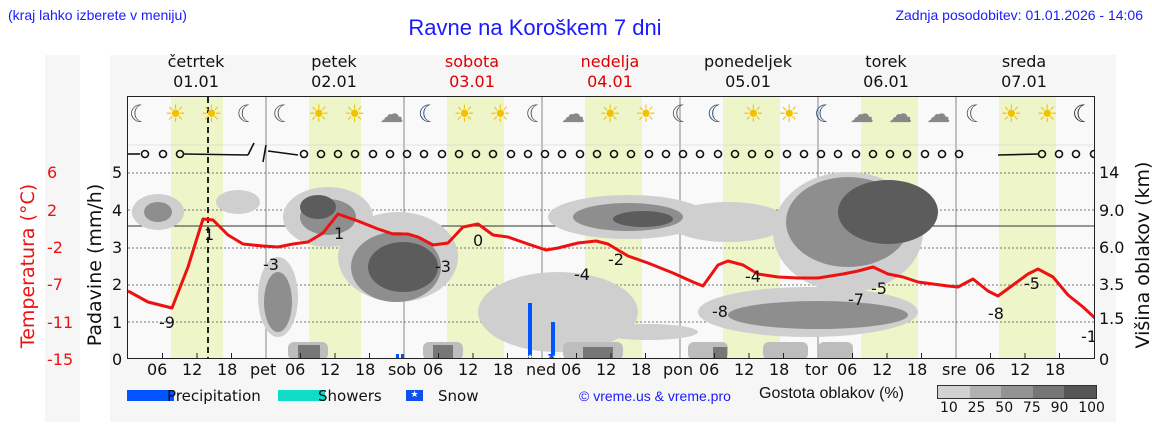 The width and height of the screenshot is (1152, 443). I want to click on day-header-weekend: nedelja 04.01, so click(610, 71).